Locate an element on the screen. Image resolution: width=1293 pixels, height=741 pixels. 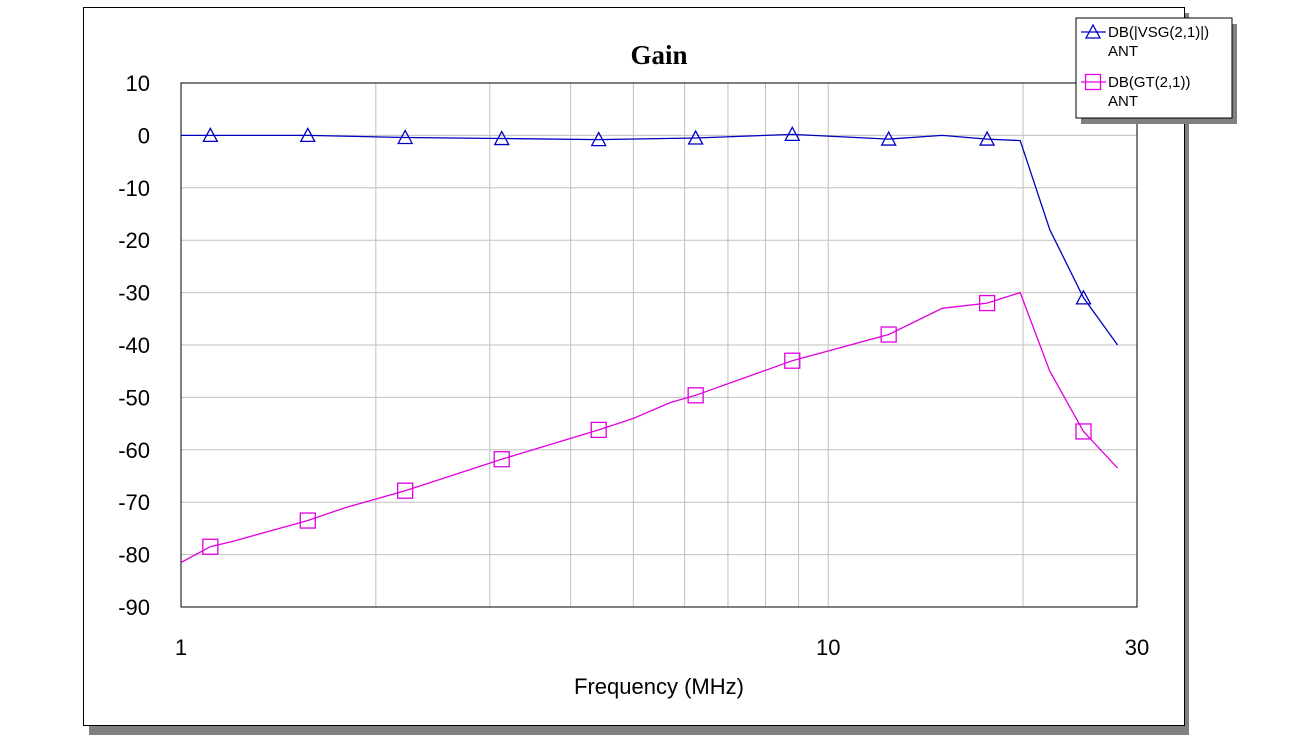
x-tick-label: 30 is located at coordinates (1137, 647).